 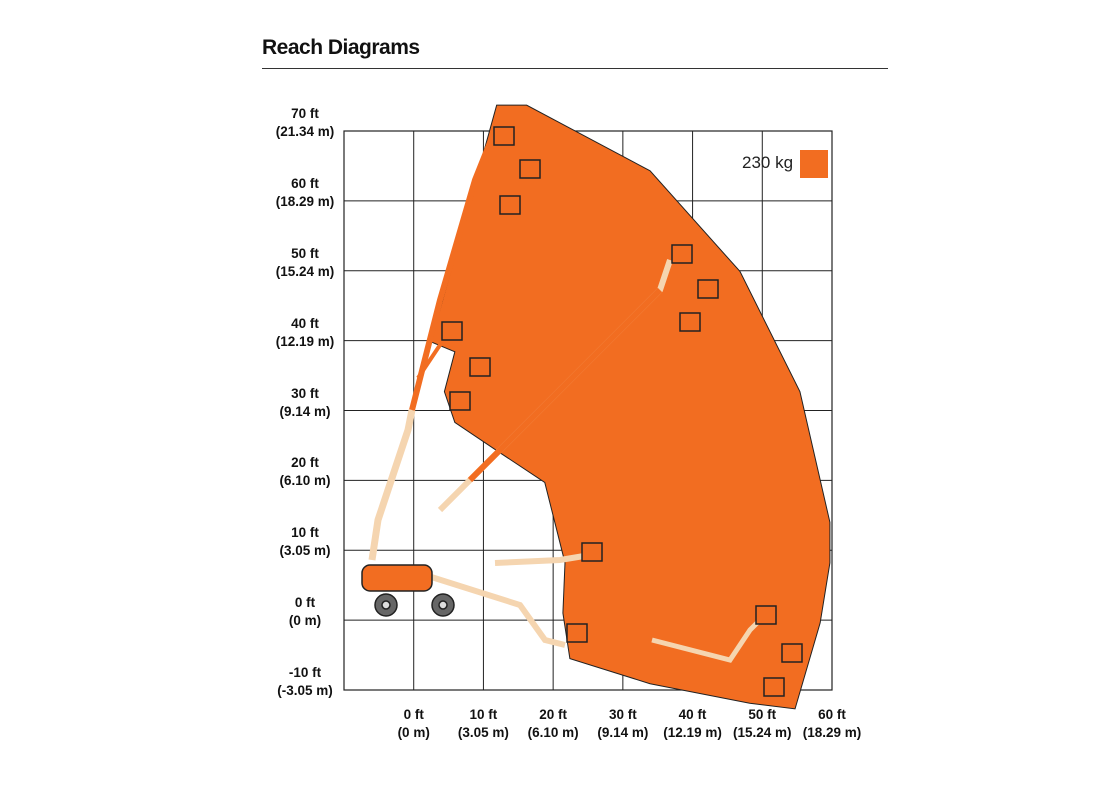 What do you see at coordinates (305, 681) in the screenshot?
I see `y-tick-label: -10 ft (-3.05 m)` at bounding box center [305, 681].